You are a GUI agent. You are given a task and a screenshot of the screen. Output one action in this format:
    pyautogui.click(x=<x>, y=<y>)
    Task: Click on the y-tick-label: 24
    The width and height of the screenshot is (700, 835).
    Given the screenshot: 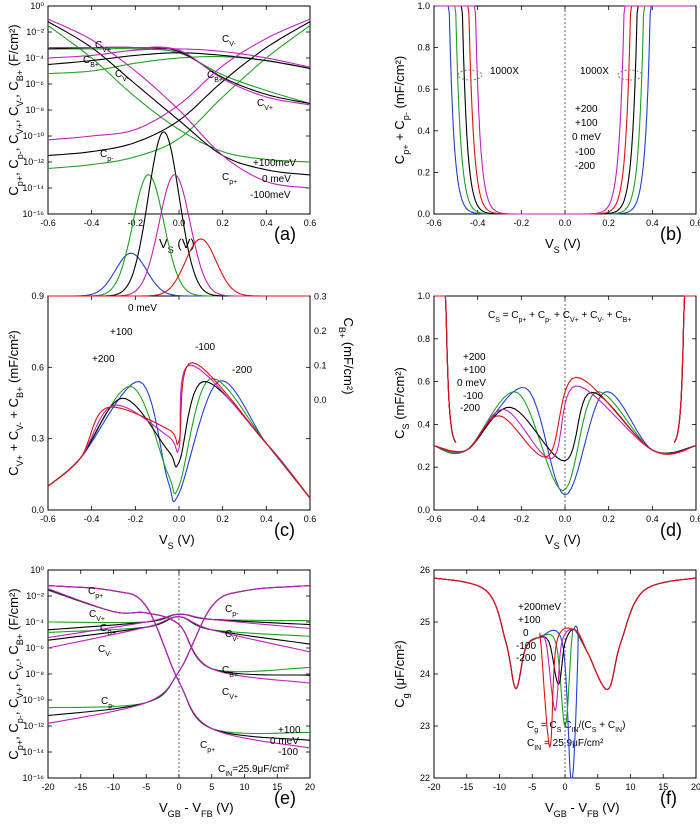 What is the action you would take?
    pyautogui.click(x=425, y=674)
    